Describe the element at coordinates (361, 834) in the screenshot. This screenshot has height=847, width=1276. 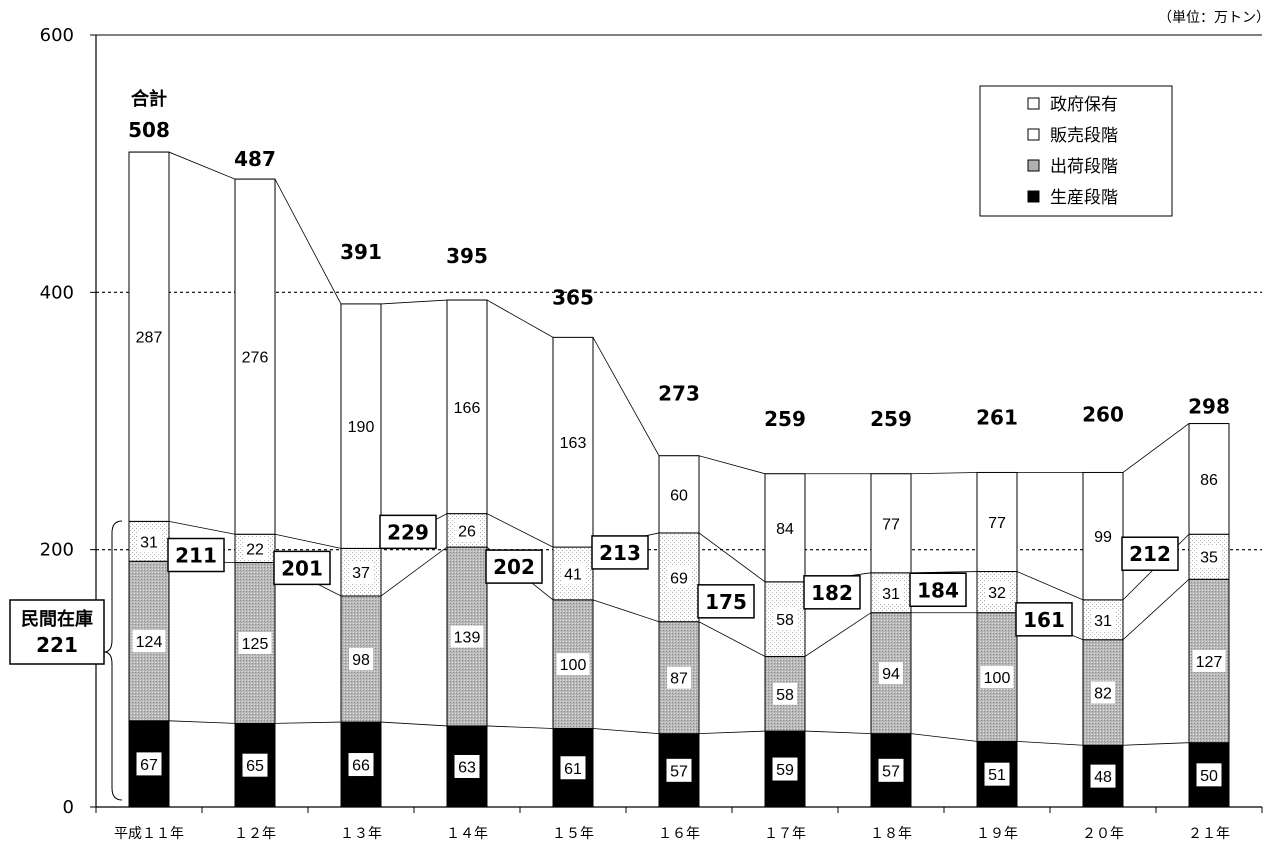
I see `x-tick-label-2: １３年` at that location.